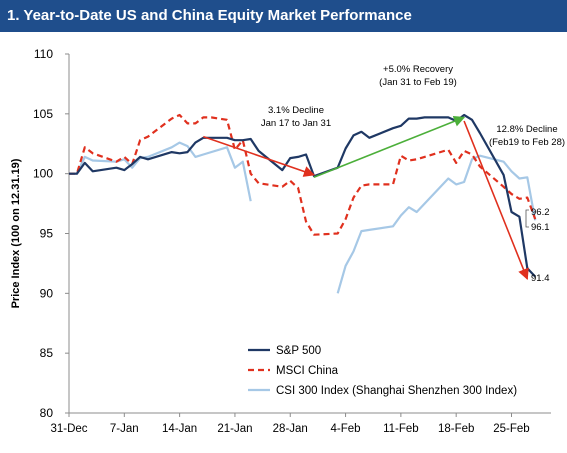  Describe the element at coordinates (436, 224) in the screenshot. I see `series-line-csi-part2` at that location.